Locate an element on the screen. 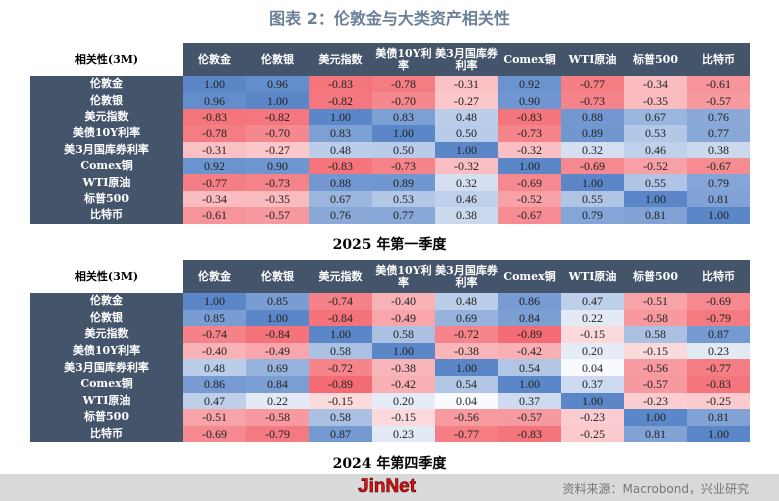 The image size is (779, 501). heatmap-cell: 0.86 is located at coordinates (214, 384).